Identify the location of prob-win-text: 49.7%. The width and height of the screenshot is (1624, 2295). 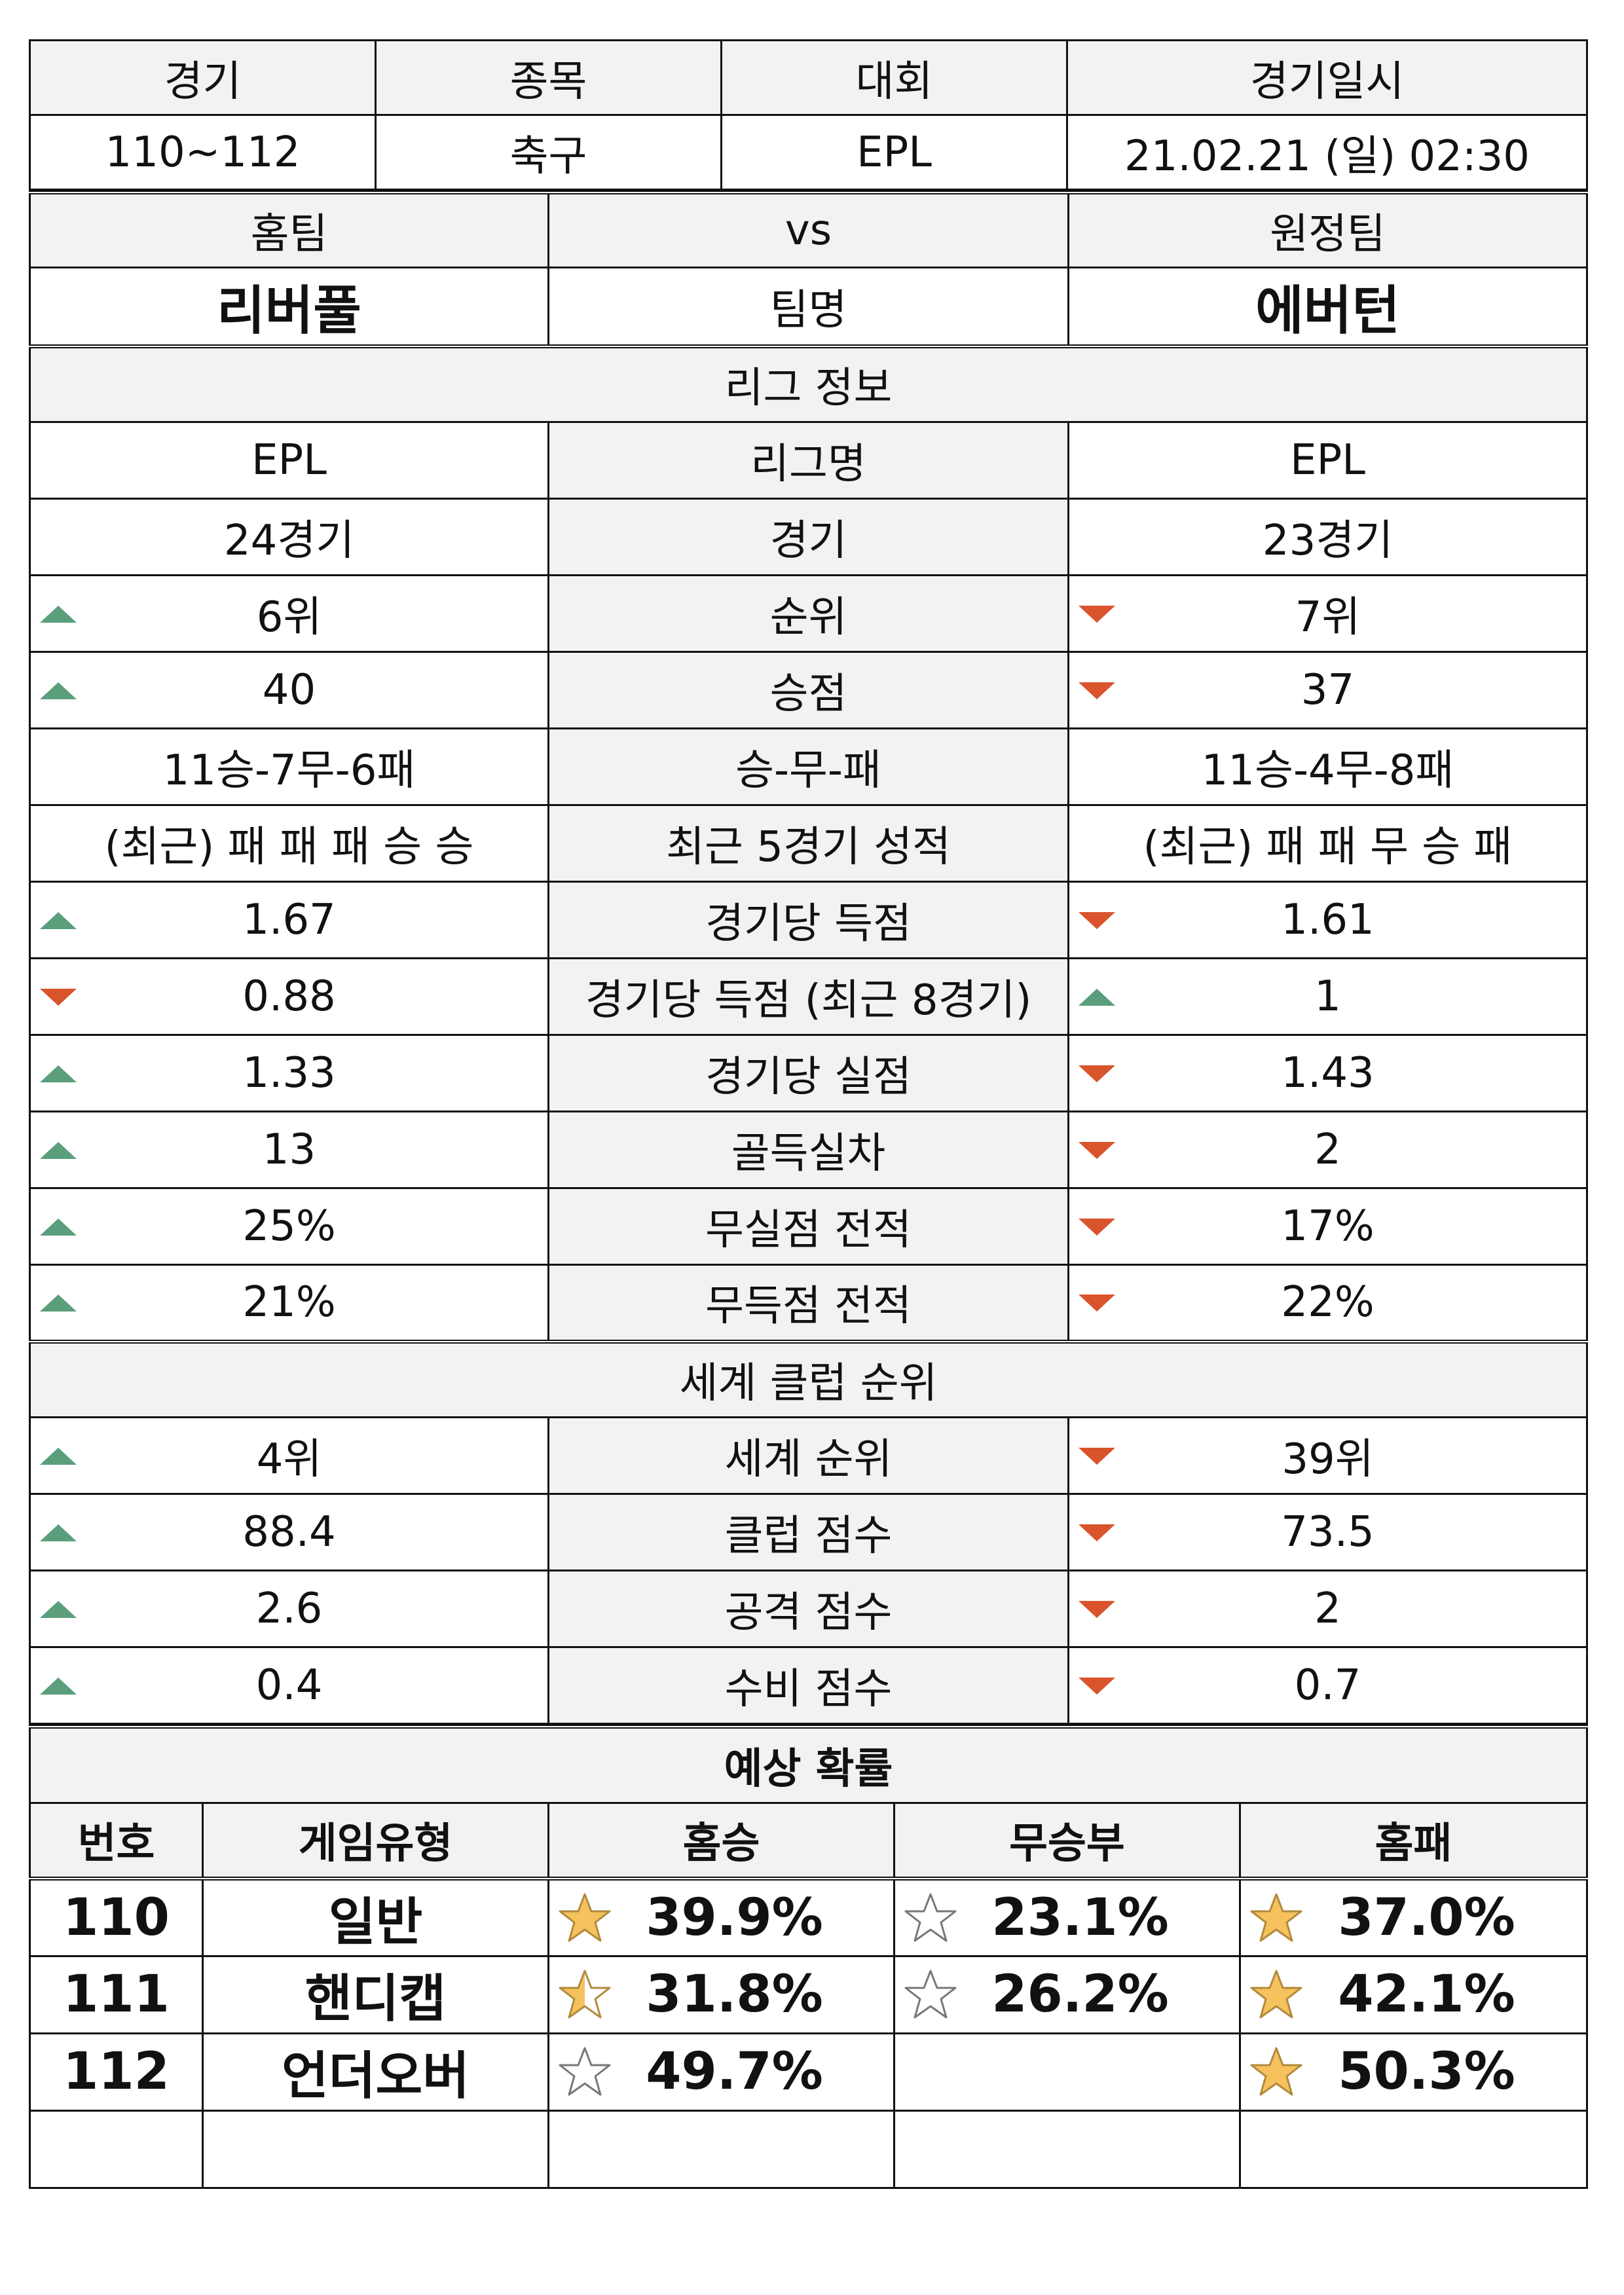
(734, 2071).